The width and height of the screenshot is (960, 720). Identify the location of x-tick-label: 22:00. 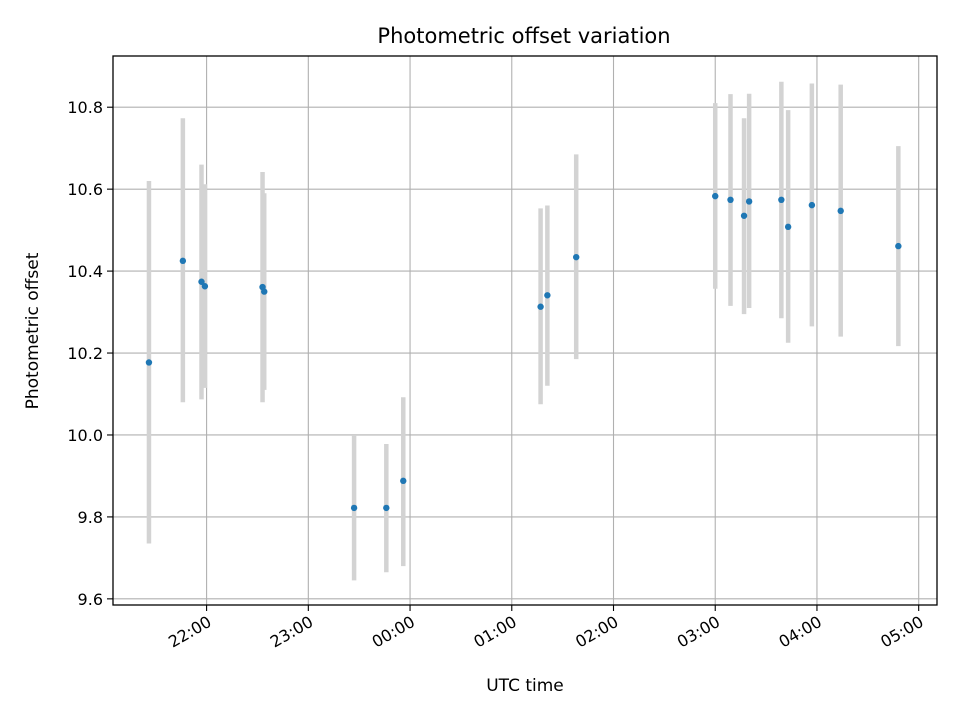
(189, 632).